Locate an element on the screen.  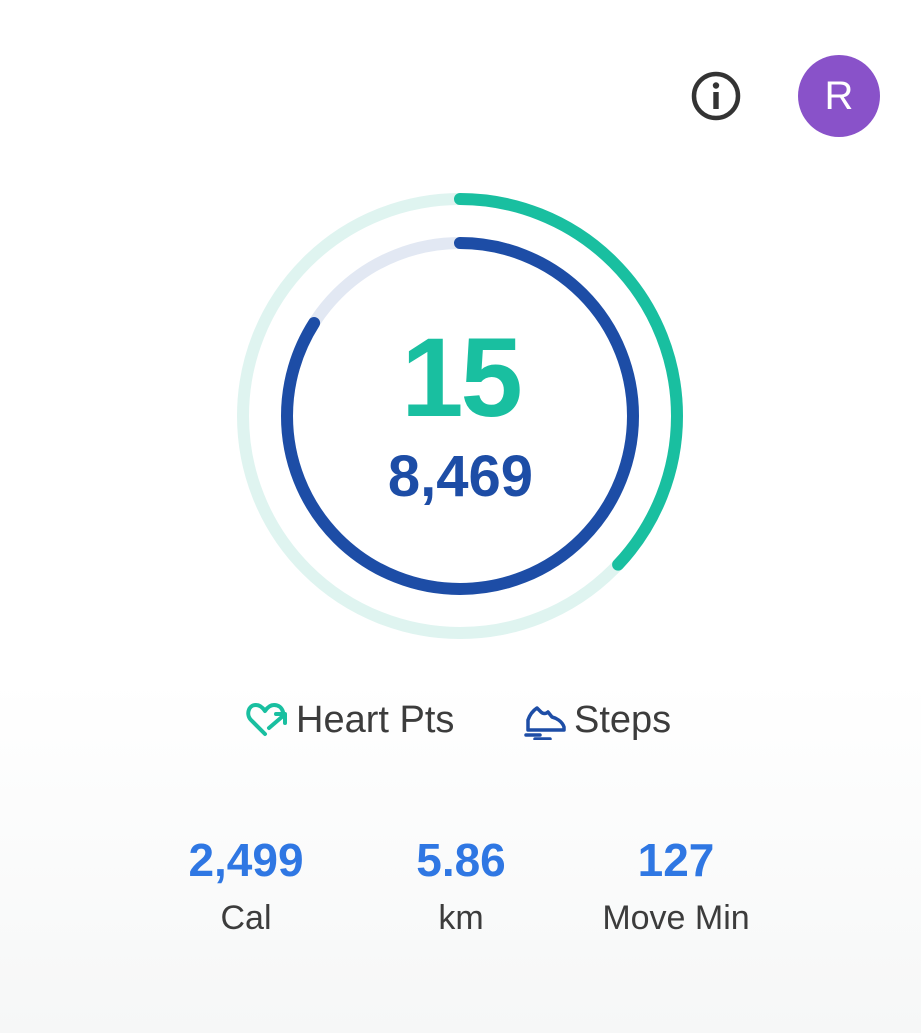
stat-calories: 2,499 Cal is located at coordinates (246, 886).